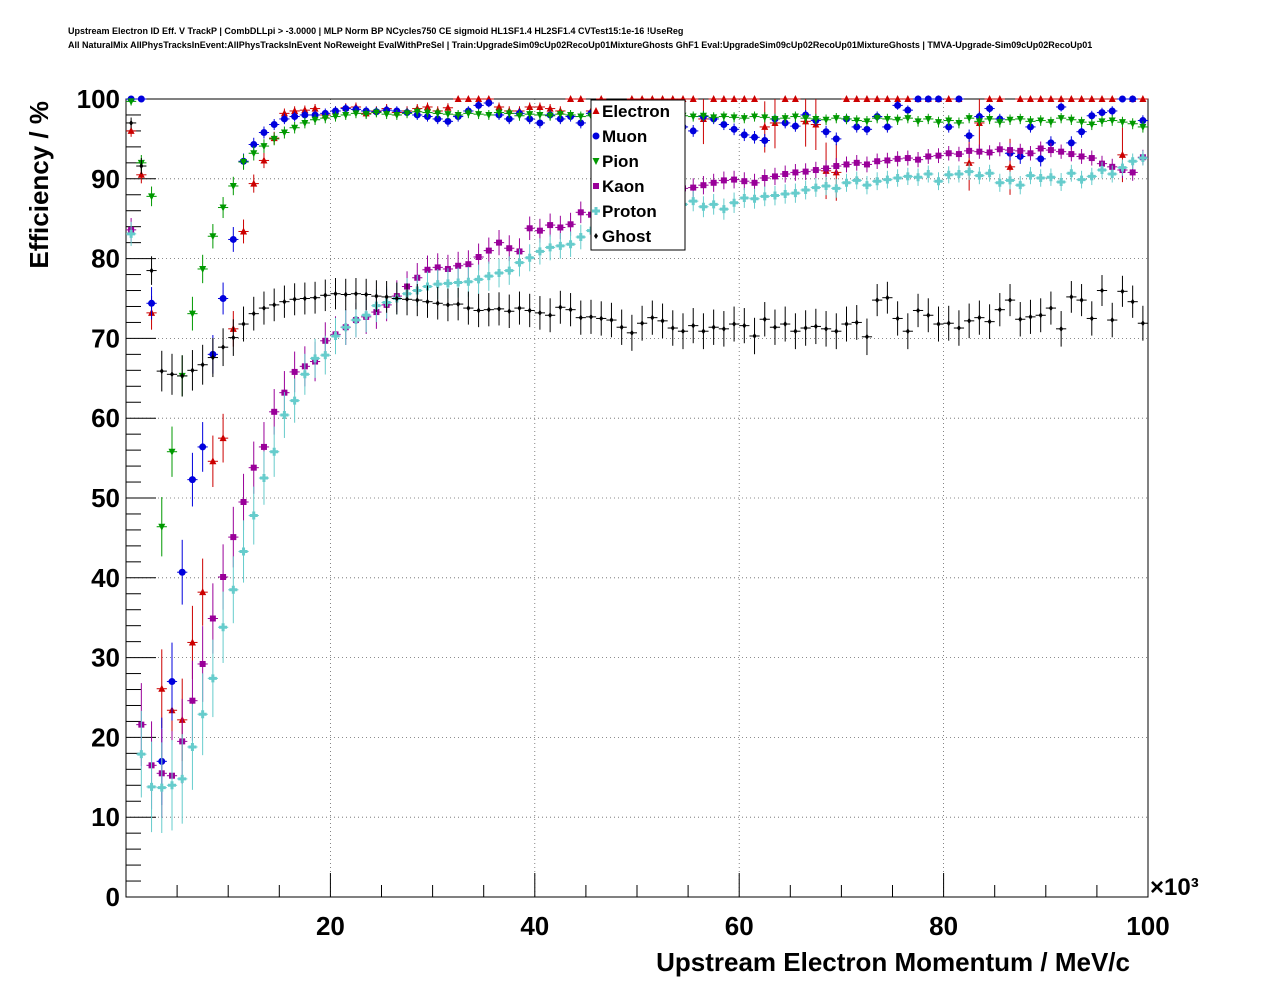  What do you see at coordinates (615, 161) in the screenshot?
I see `legend-item-pion: Pion` at bounding box center [615, 161].